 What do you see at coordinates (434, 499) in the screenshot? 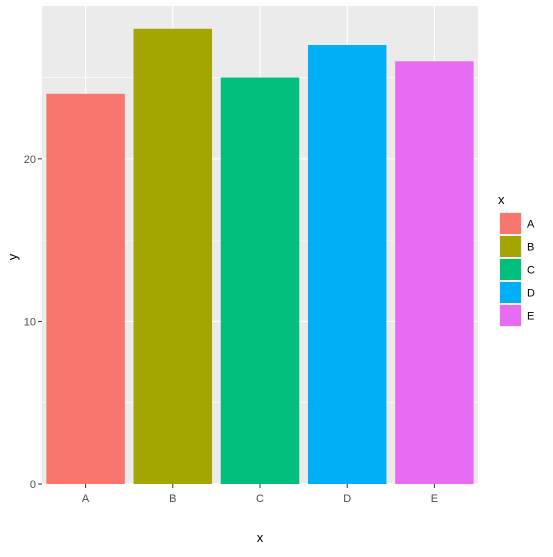
I see `x-tick-label: E` at bounding box center [434, 499].